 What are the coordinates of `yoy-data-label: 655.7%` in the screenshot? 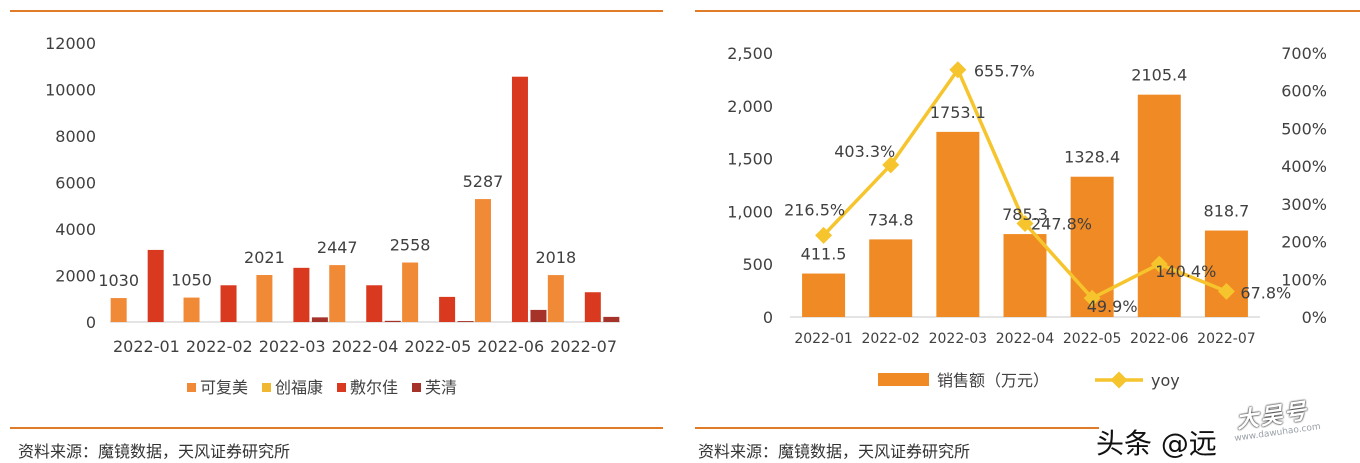 It's located at (1004, 71).